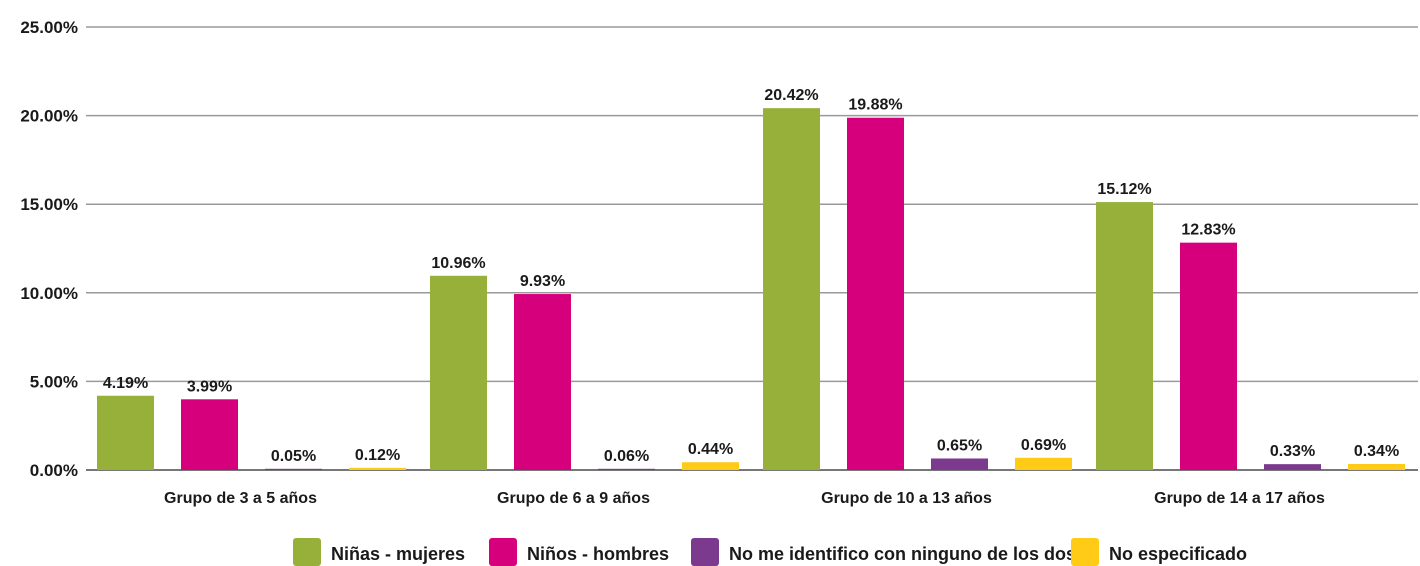  What do you see at coordinates (626, 456) in the screenshot?
I see `bar-value-label: 0.06%` at bounding box center [626, 456].